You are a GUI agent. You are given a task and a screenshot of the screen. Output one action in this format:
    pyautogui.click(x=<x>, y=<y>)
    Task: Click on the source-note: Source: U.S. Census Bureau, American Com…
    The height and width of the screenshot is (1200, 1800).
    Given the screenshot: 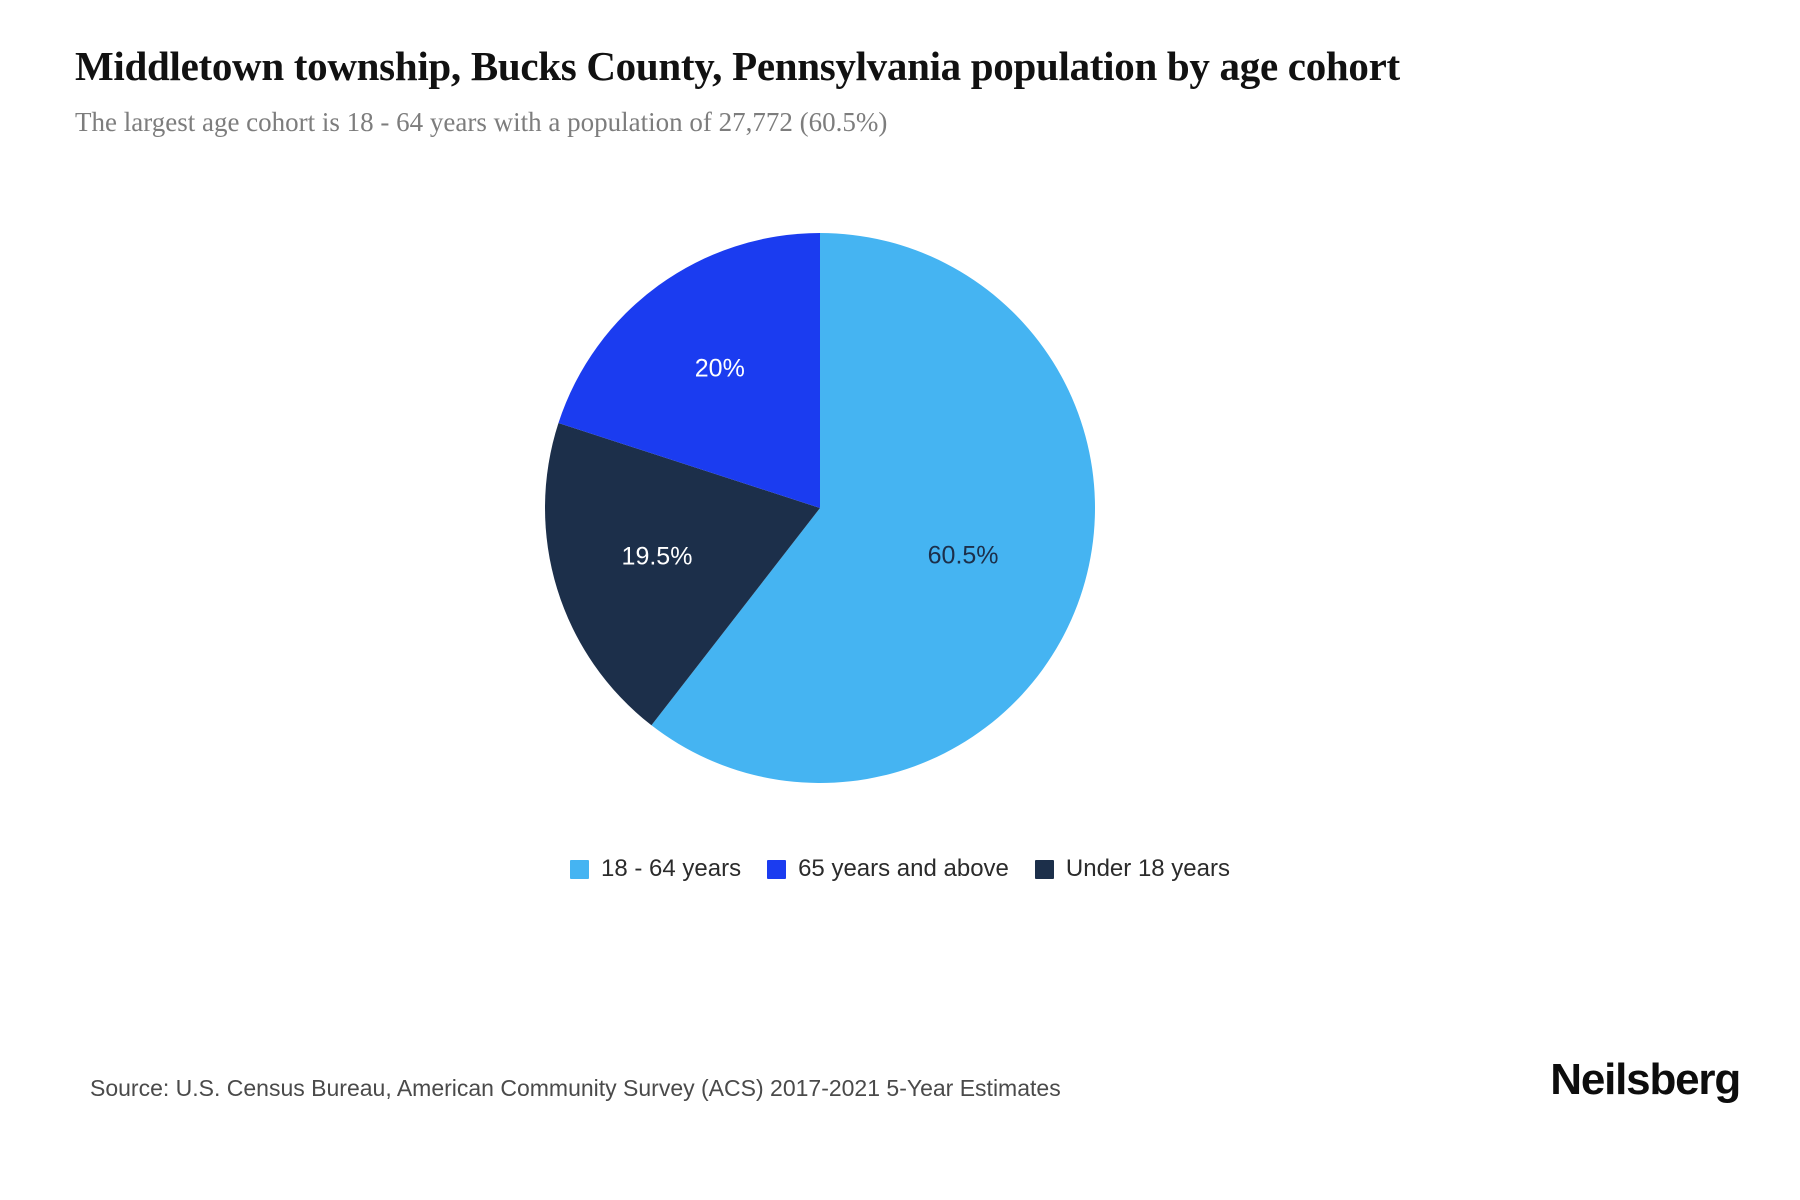 What is the action you would take?
    pyautogui.click(x=575, y=1088)
    